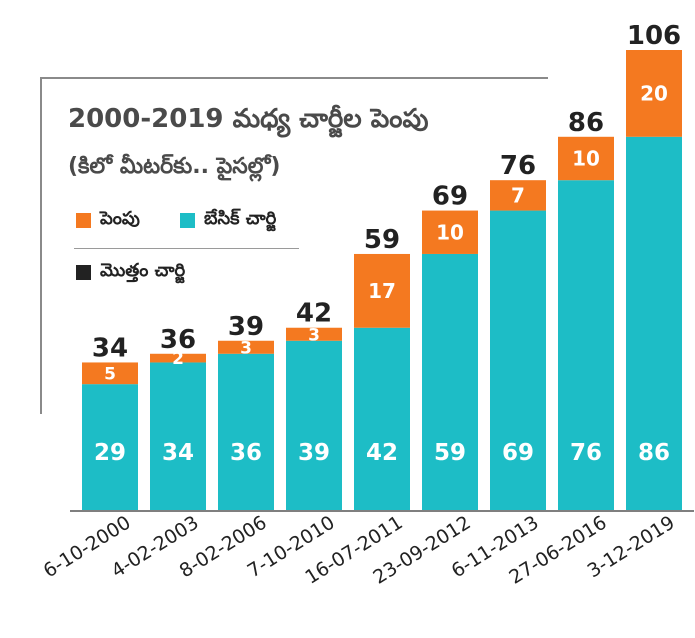 The image size is (695, 638). I want to click on label-basic: 59, so click(450, 453).